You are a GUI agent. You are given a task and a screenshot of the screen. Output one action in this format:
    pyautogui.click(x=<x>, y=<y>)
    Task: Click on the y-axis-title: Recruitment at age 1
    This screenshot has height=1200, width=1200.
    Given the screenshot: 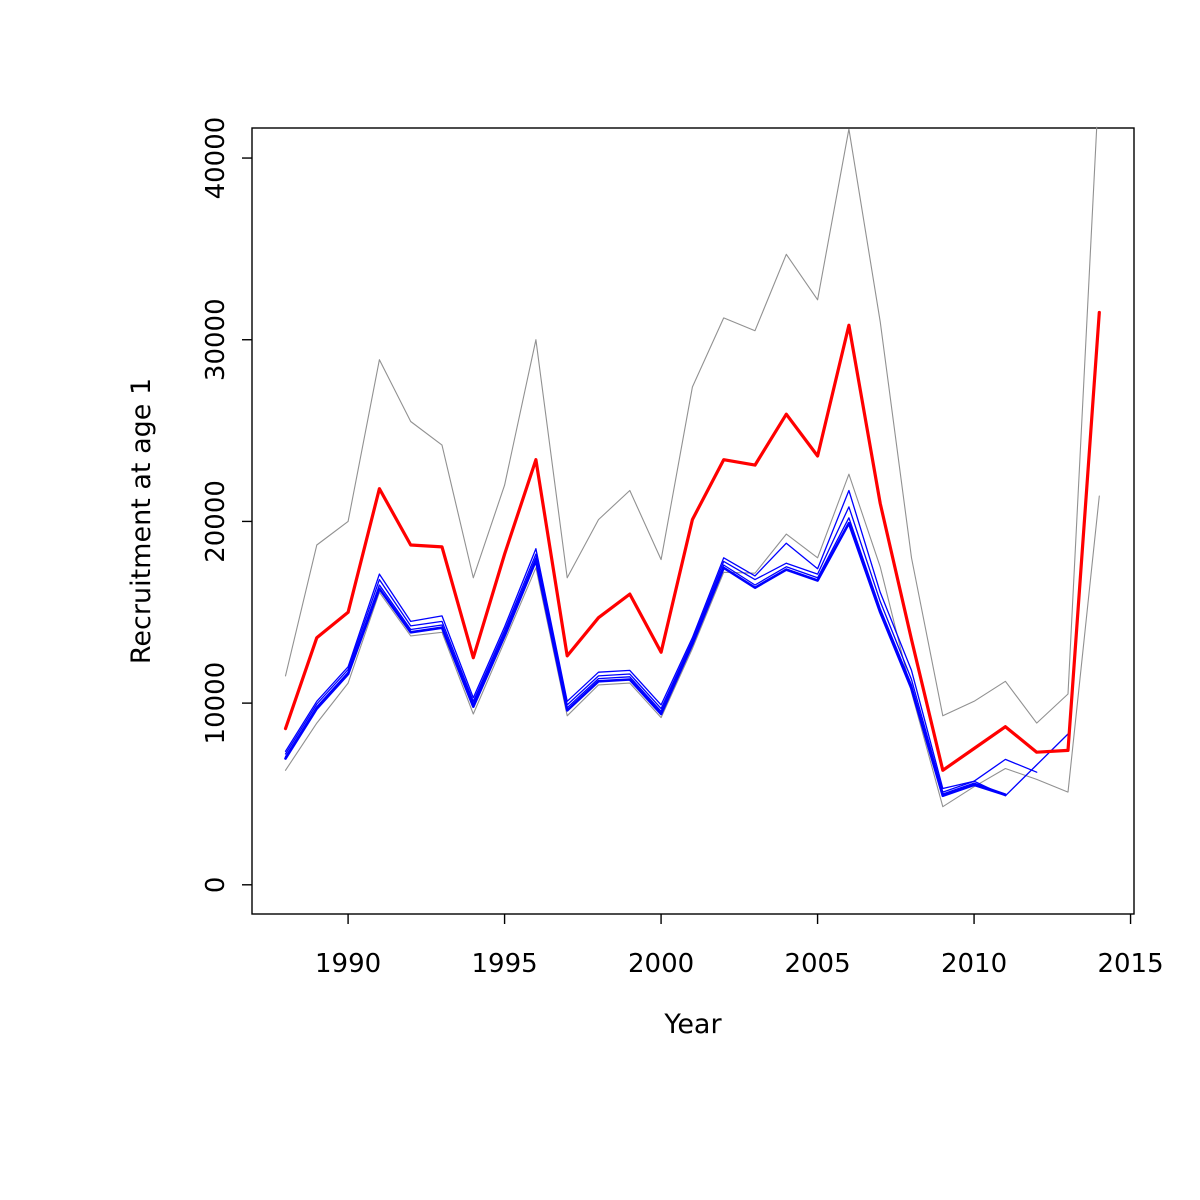 What is the action you would take?
    pyautogui.click(x=141, y=521)
    